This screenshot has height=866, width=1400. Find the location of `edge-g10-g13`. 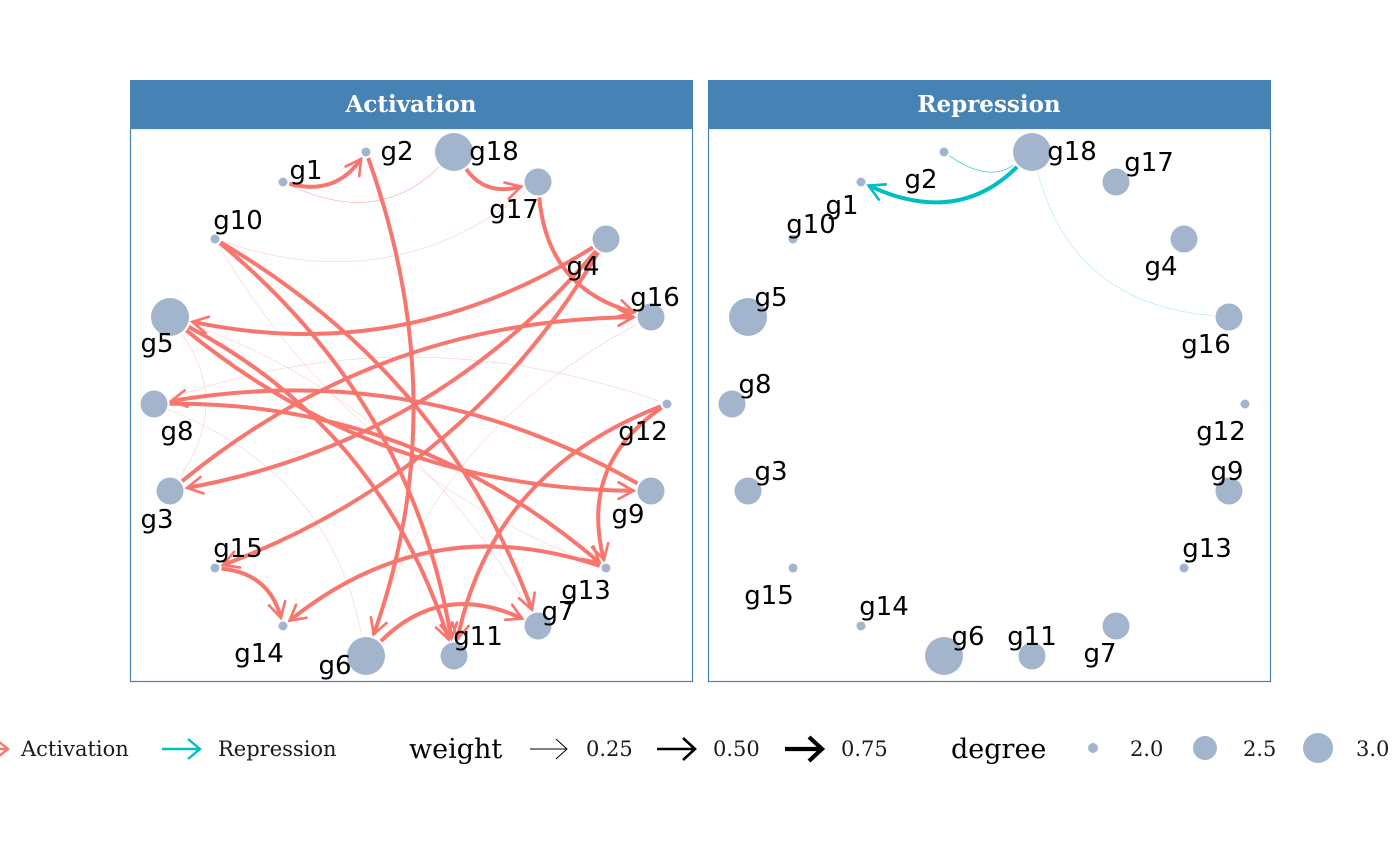

edge-g10-g13 is located at coordinates (408, 405).